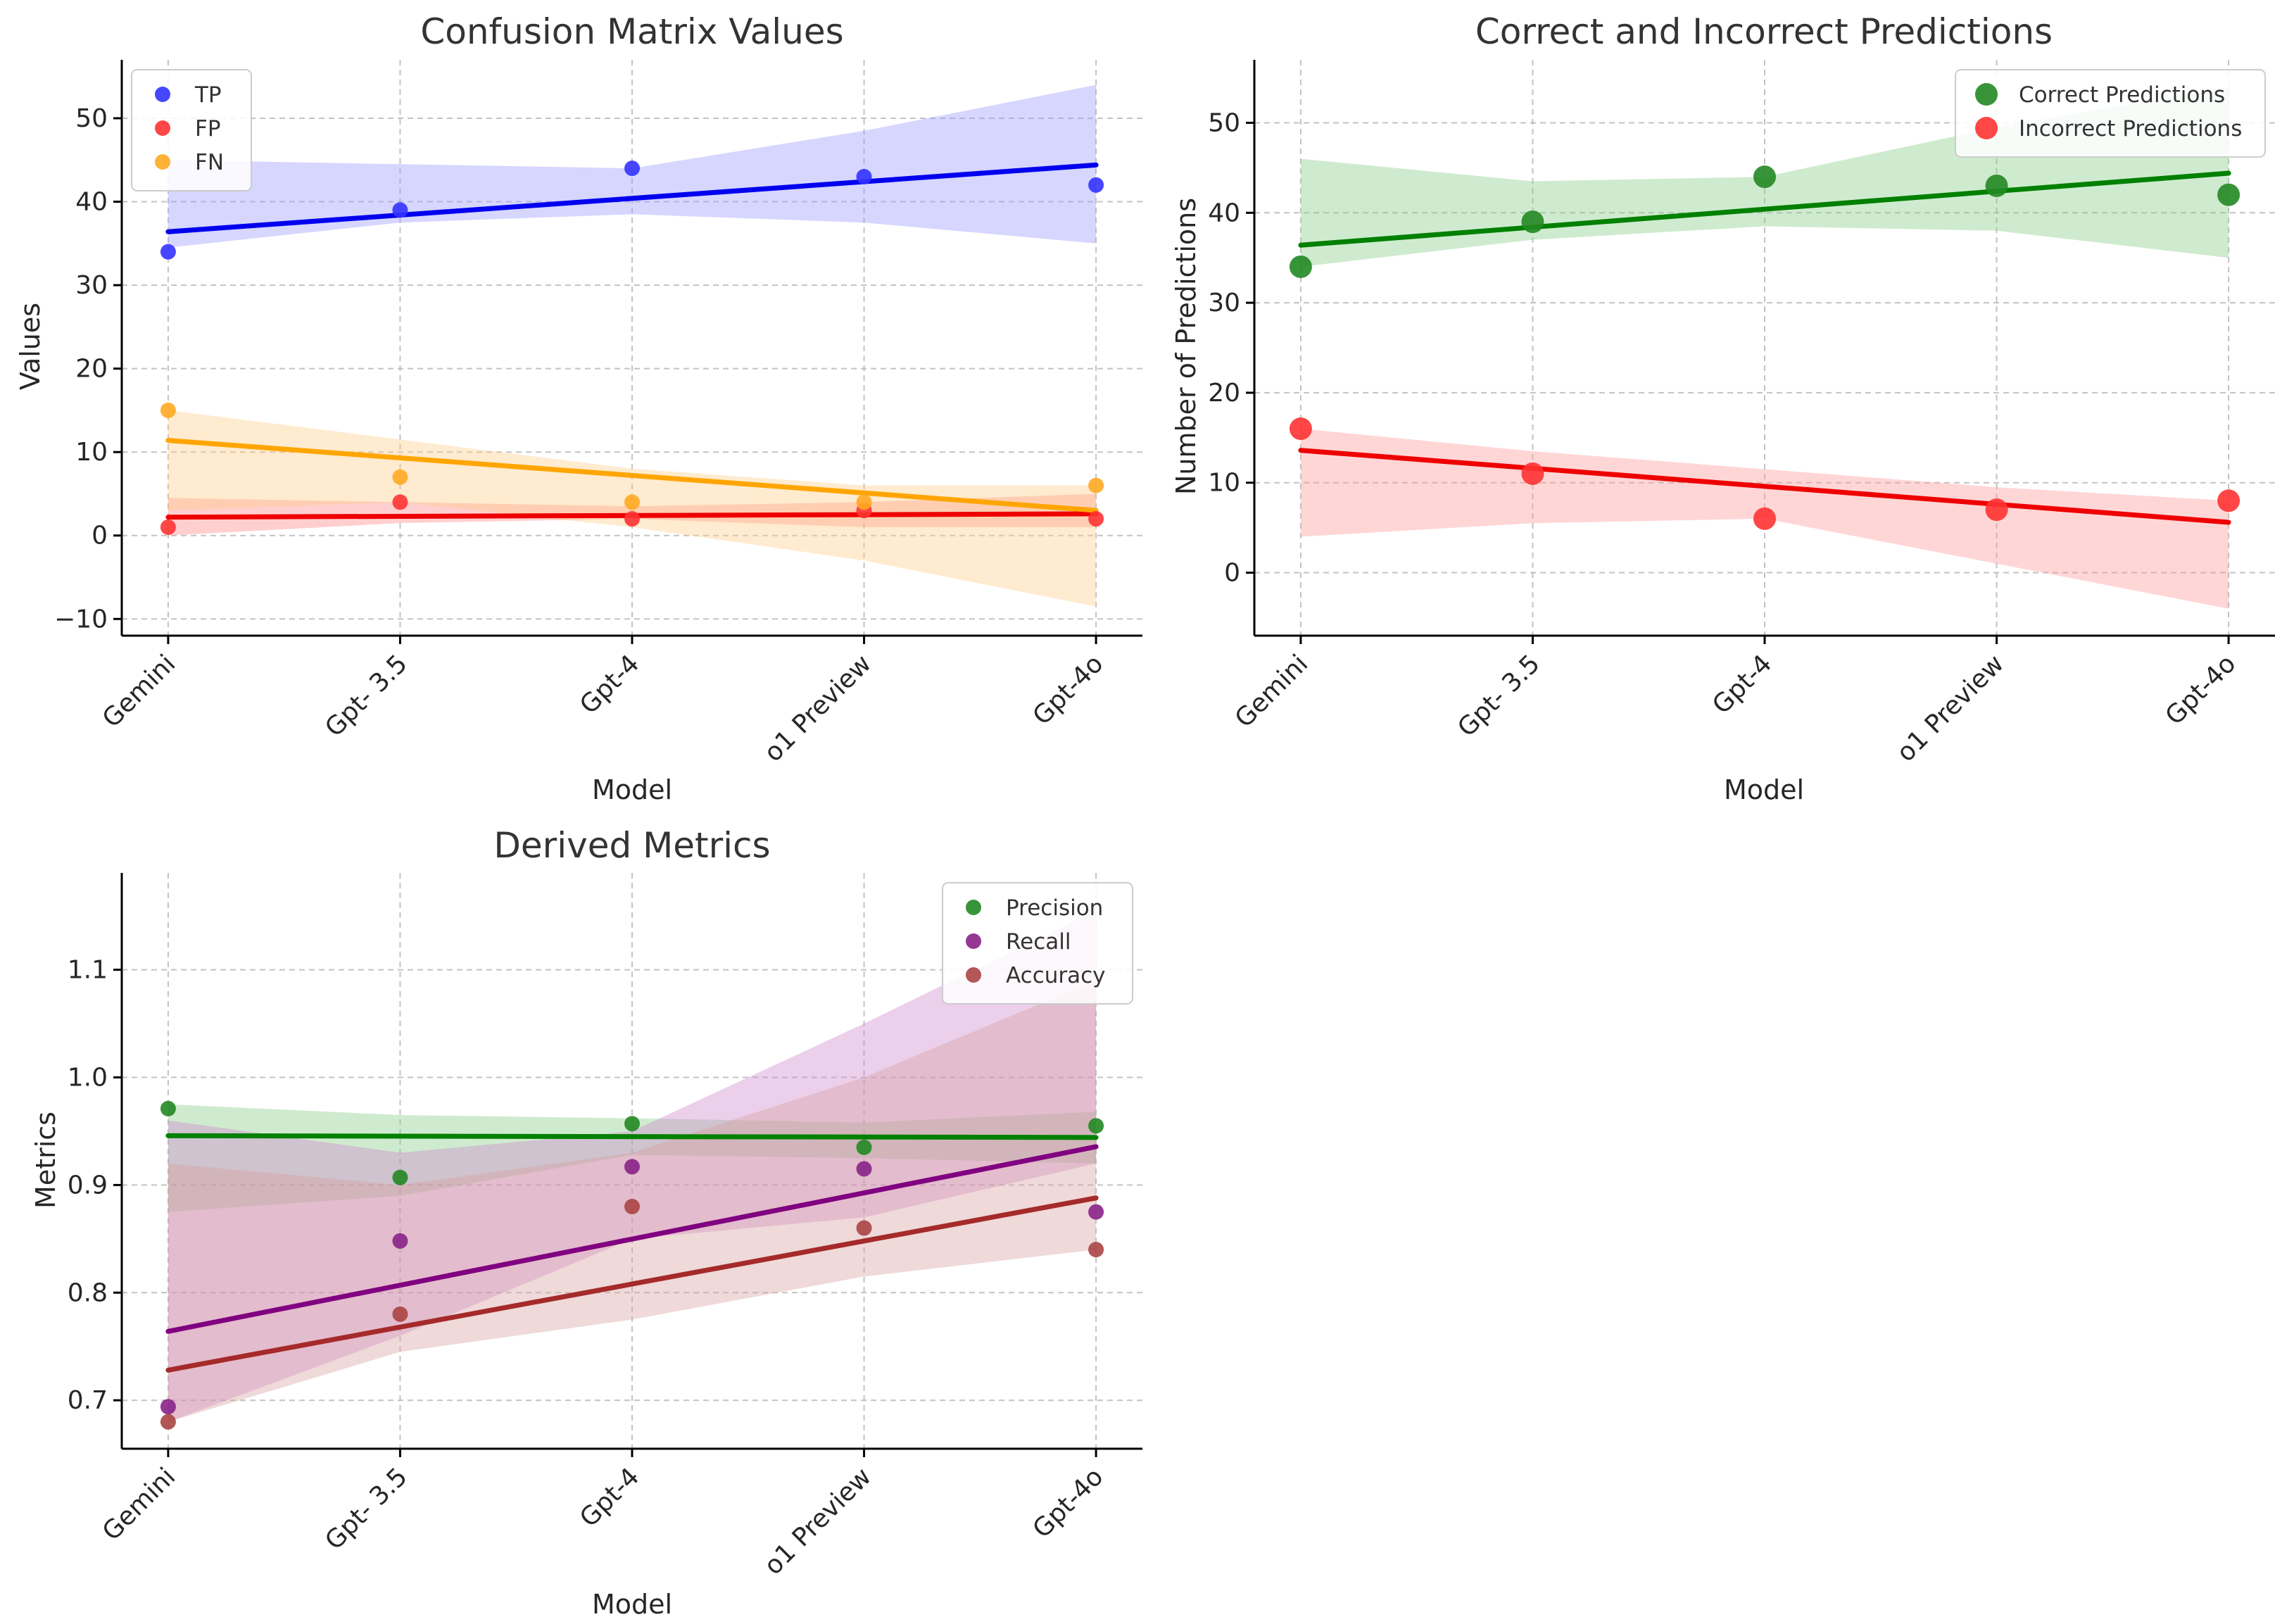 Image resolution: width=2294 pixels, height=1624 pixels. I want to click on legend-label-recall: Recall, so click(1038, 942).